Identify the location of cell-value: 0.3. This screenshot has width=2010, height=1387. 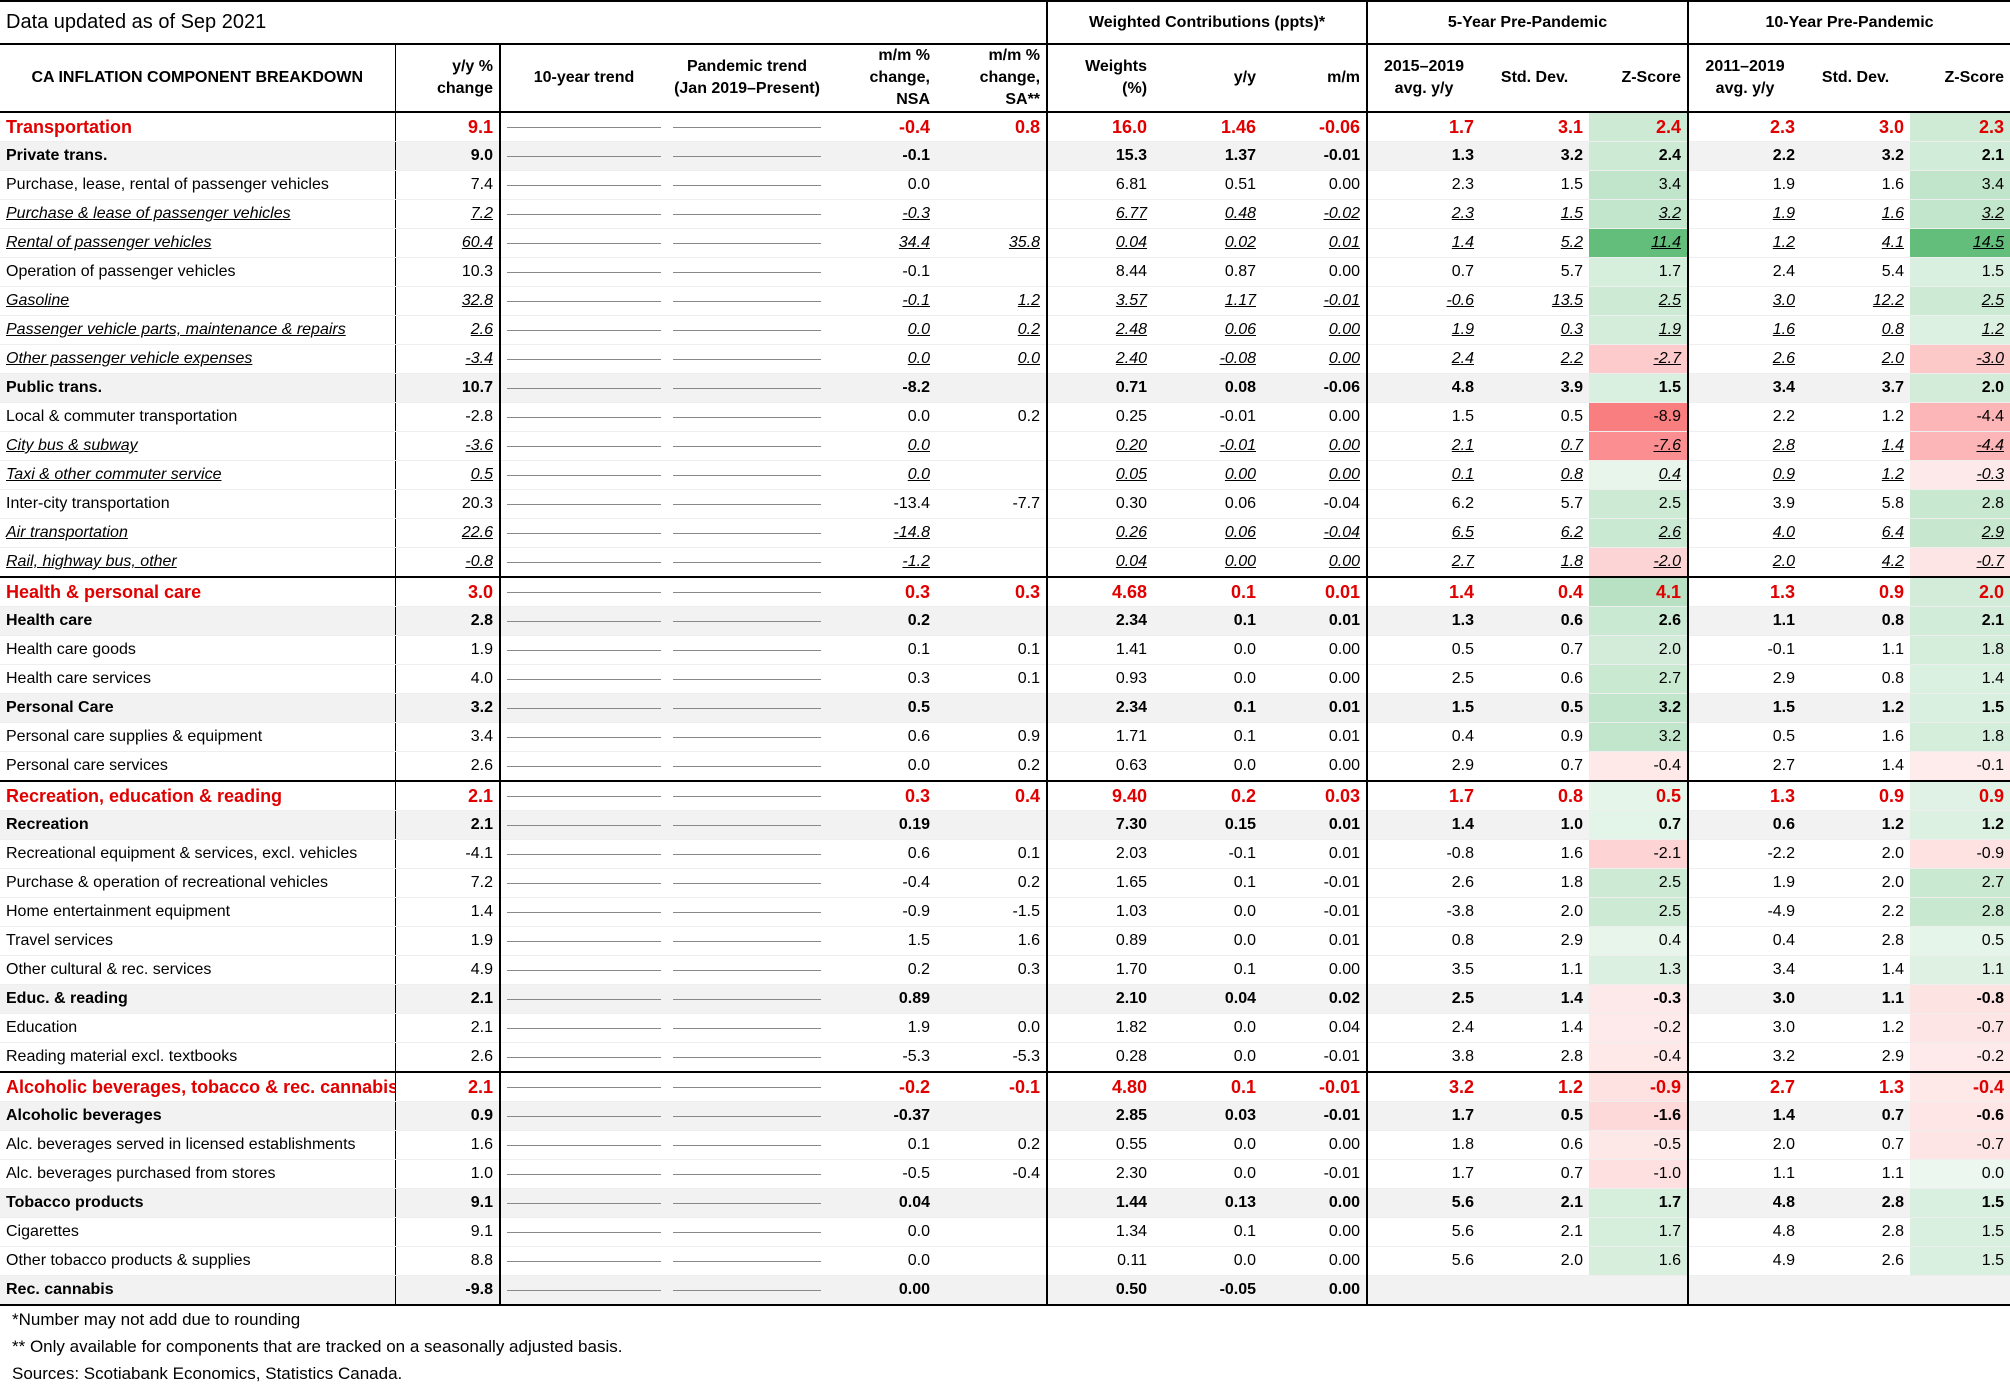
(1572, 329).